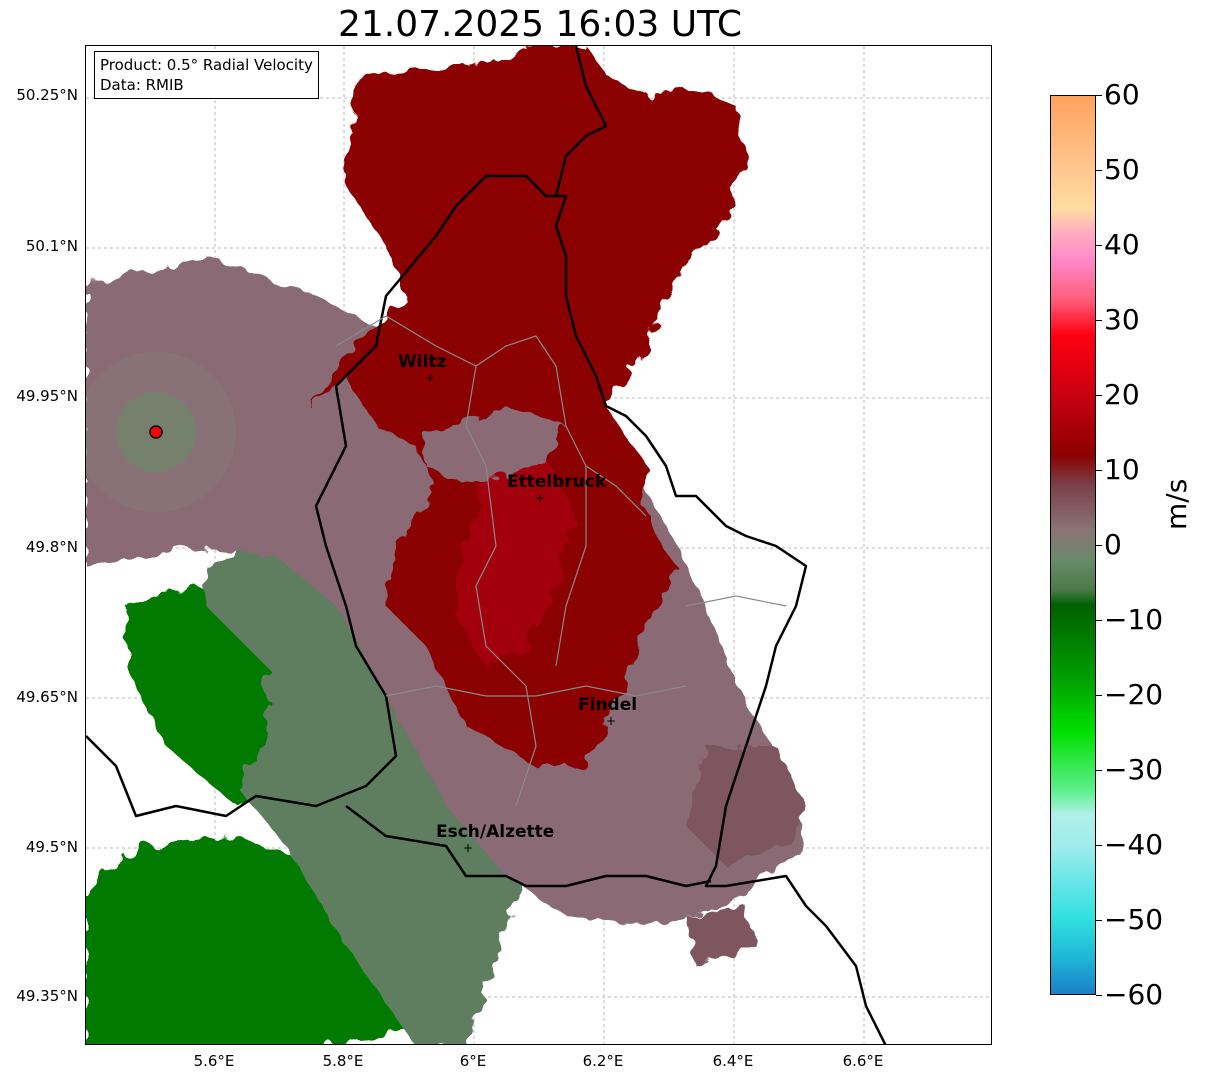  Describe the element at coordinates (51, 847) in the screenshot. I see `lat-label: 49.5°N` at that location.